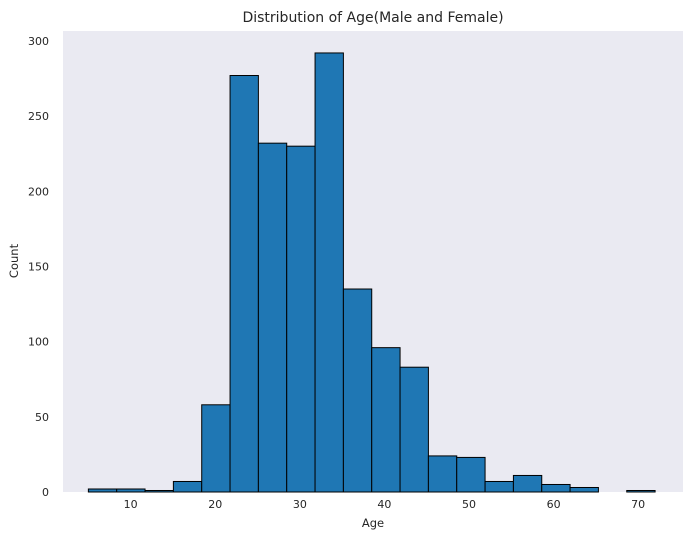 The width and height of the screenshot is (690, 541). I want to click on y-tick-label: 250, so click(38, 116).